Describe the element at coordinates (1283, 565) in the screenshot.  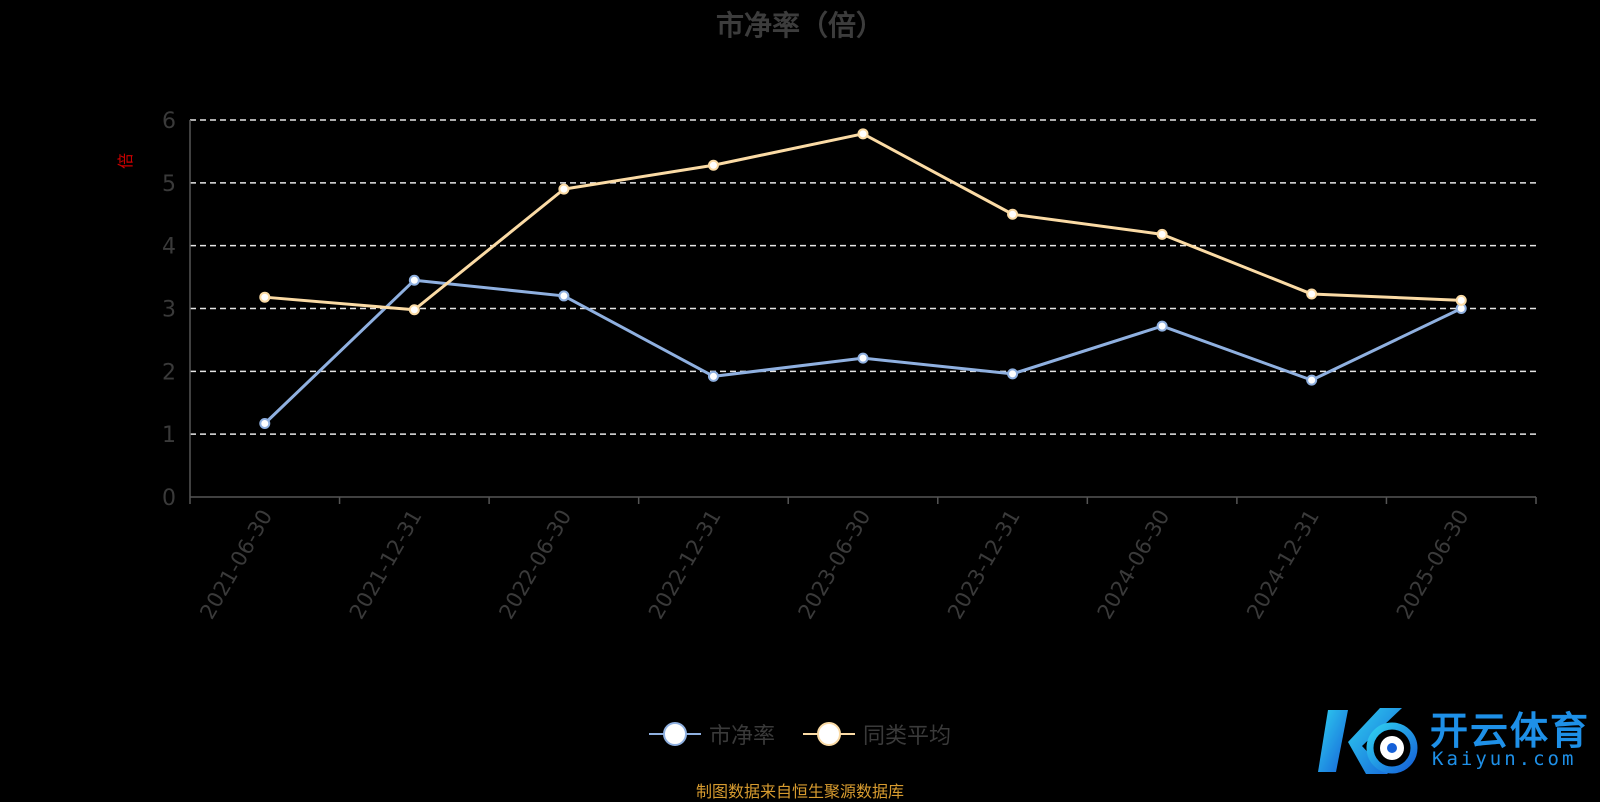
I see `x-tick-label: 2024-12-31` at that location.